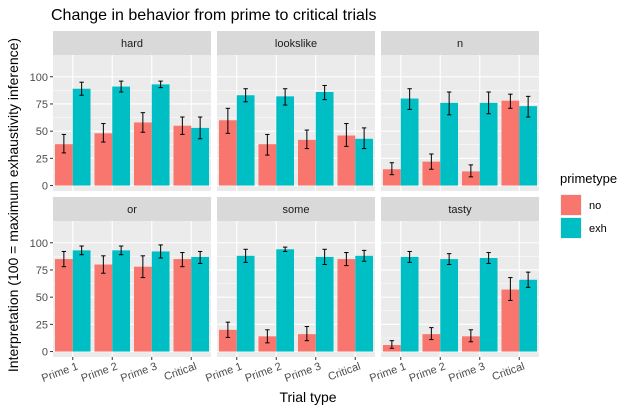  Describe the element at coordinates (307, 397) in the screenshot. I see `x-axis-title: Trial type` at that location.